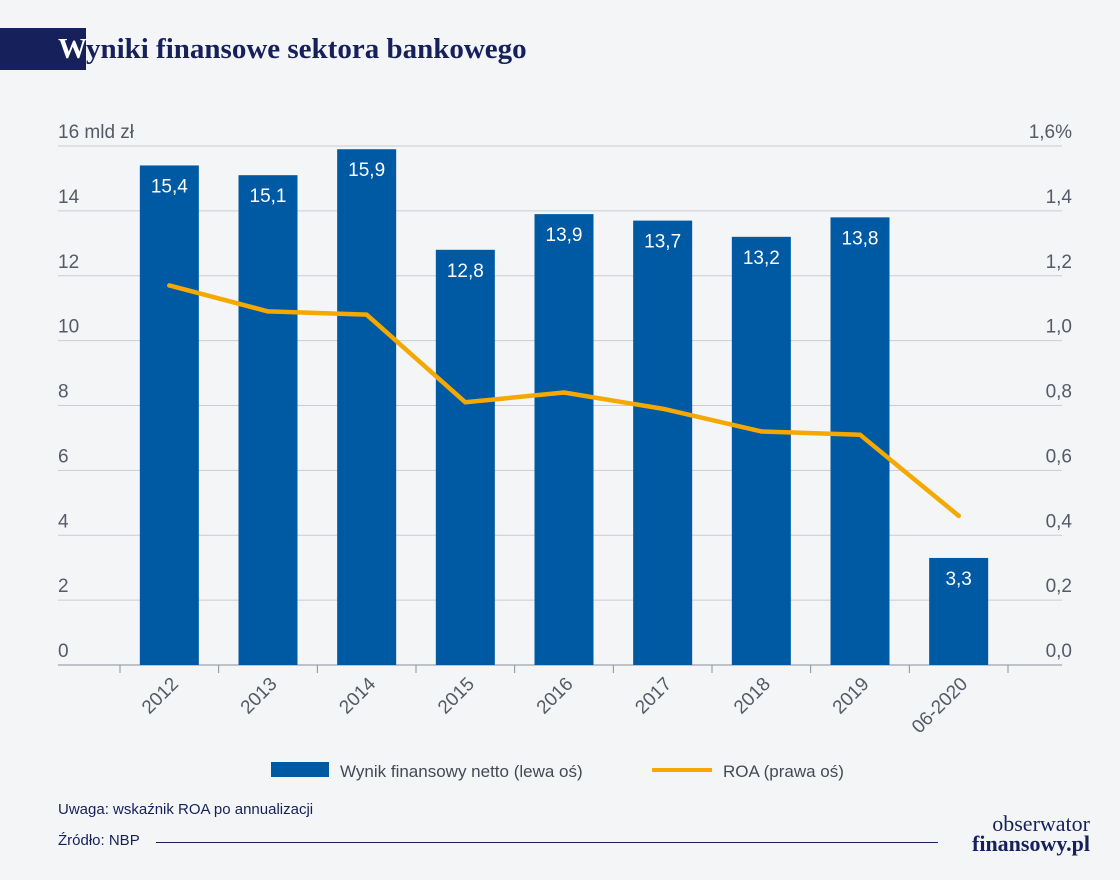 This screenshot has width=1120, height=880. I want to click on left-tick-label: 14, so click(69, 197).